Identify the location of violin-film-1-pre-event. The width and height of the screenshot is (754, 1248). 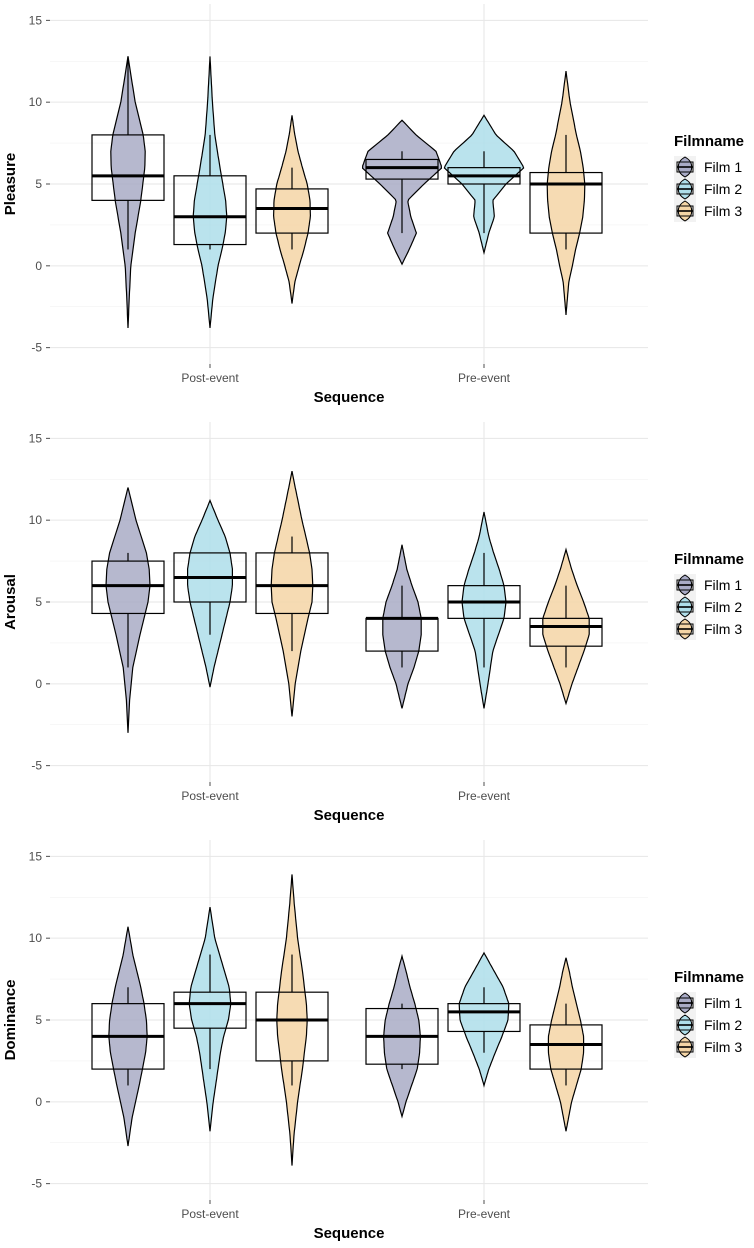
(402, 626).